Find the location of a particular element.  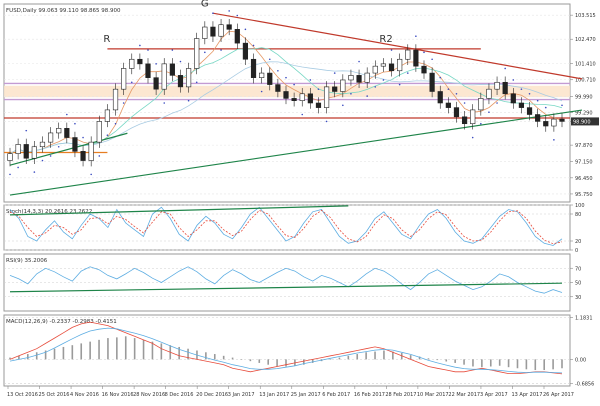

y-tick-label: 96.450 is located at coordinates (584, 179).